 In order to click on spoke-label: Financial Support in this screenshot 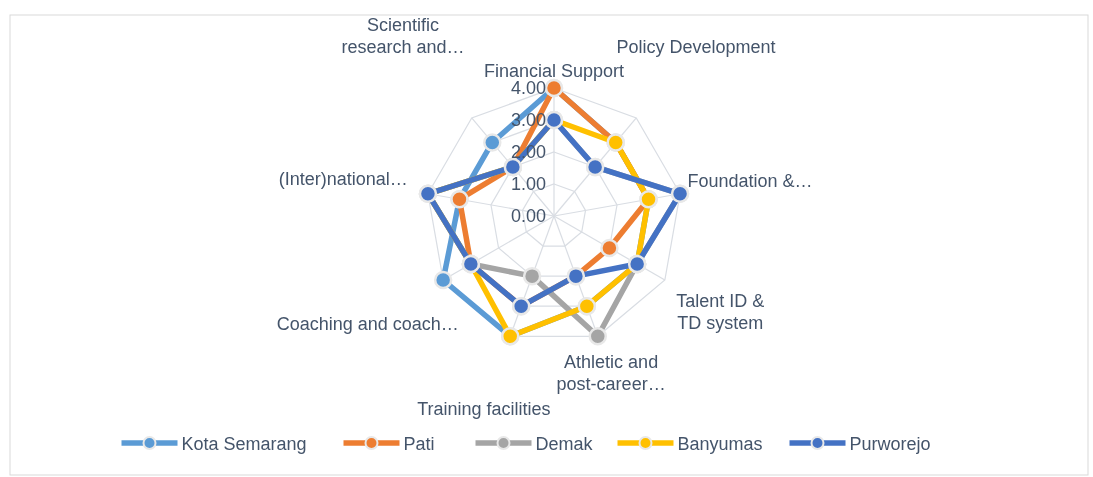, I will do `click(554, 71)`.